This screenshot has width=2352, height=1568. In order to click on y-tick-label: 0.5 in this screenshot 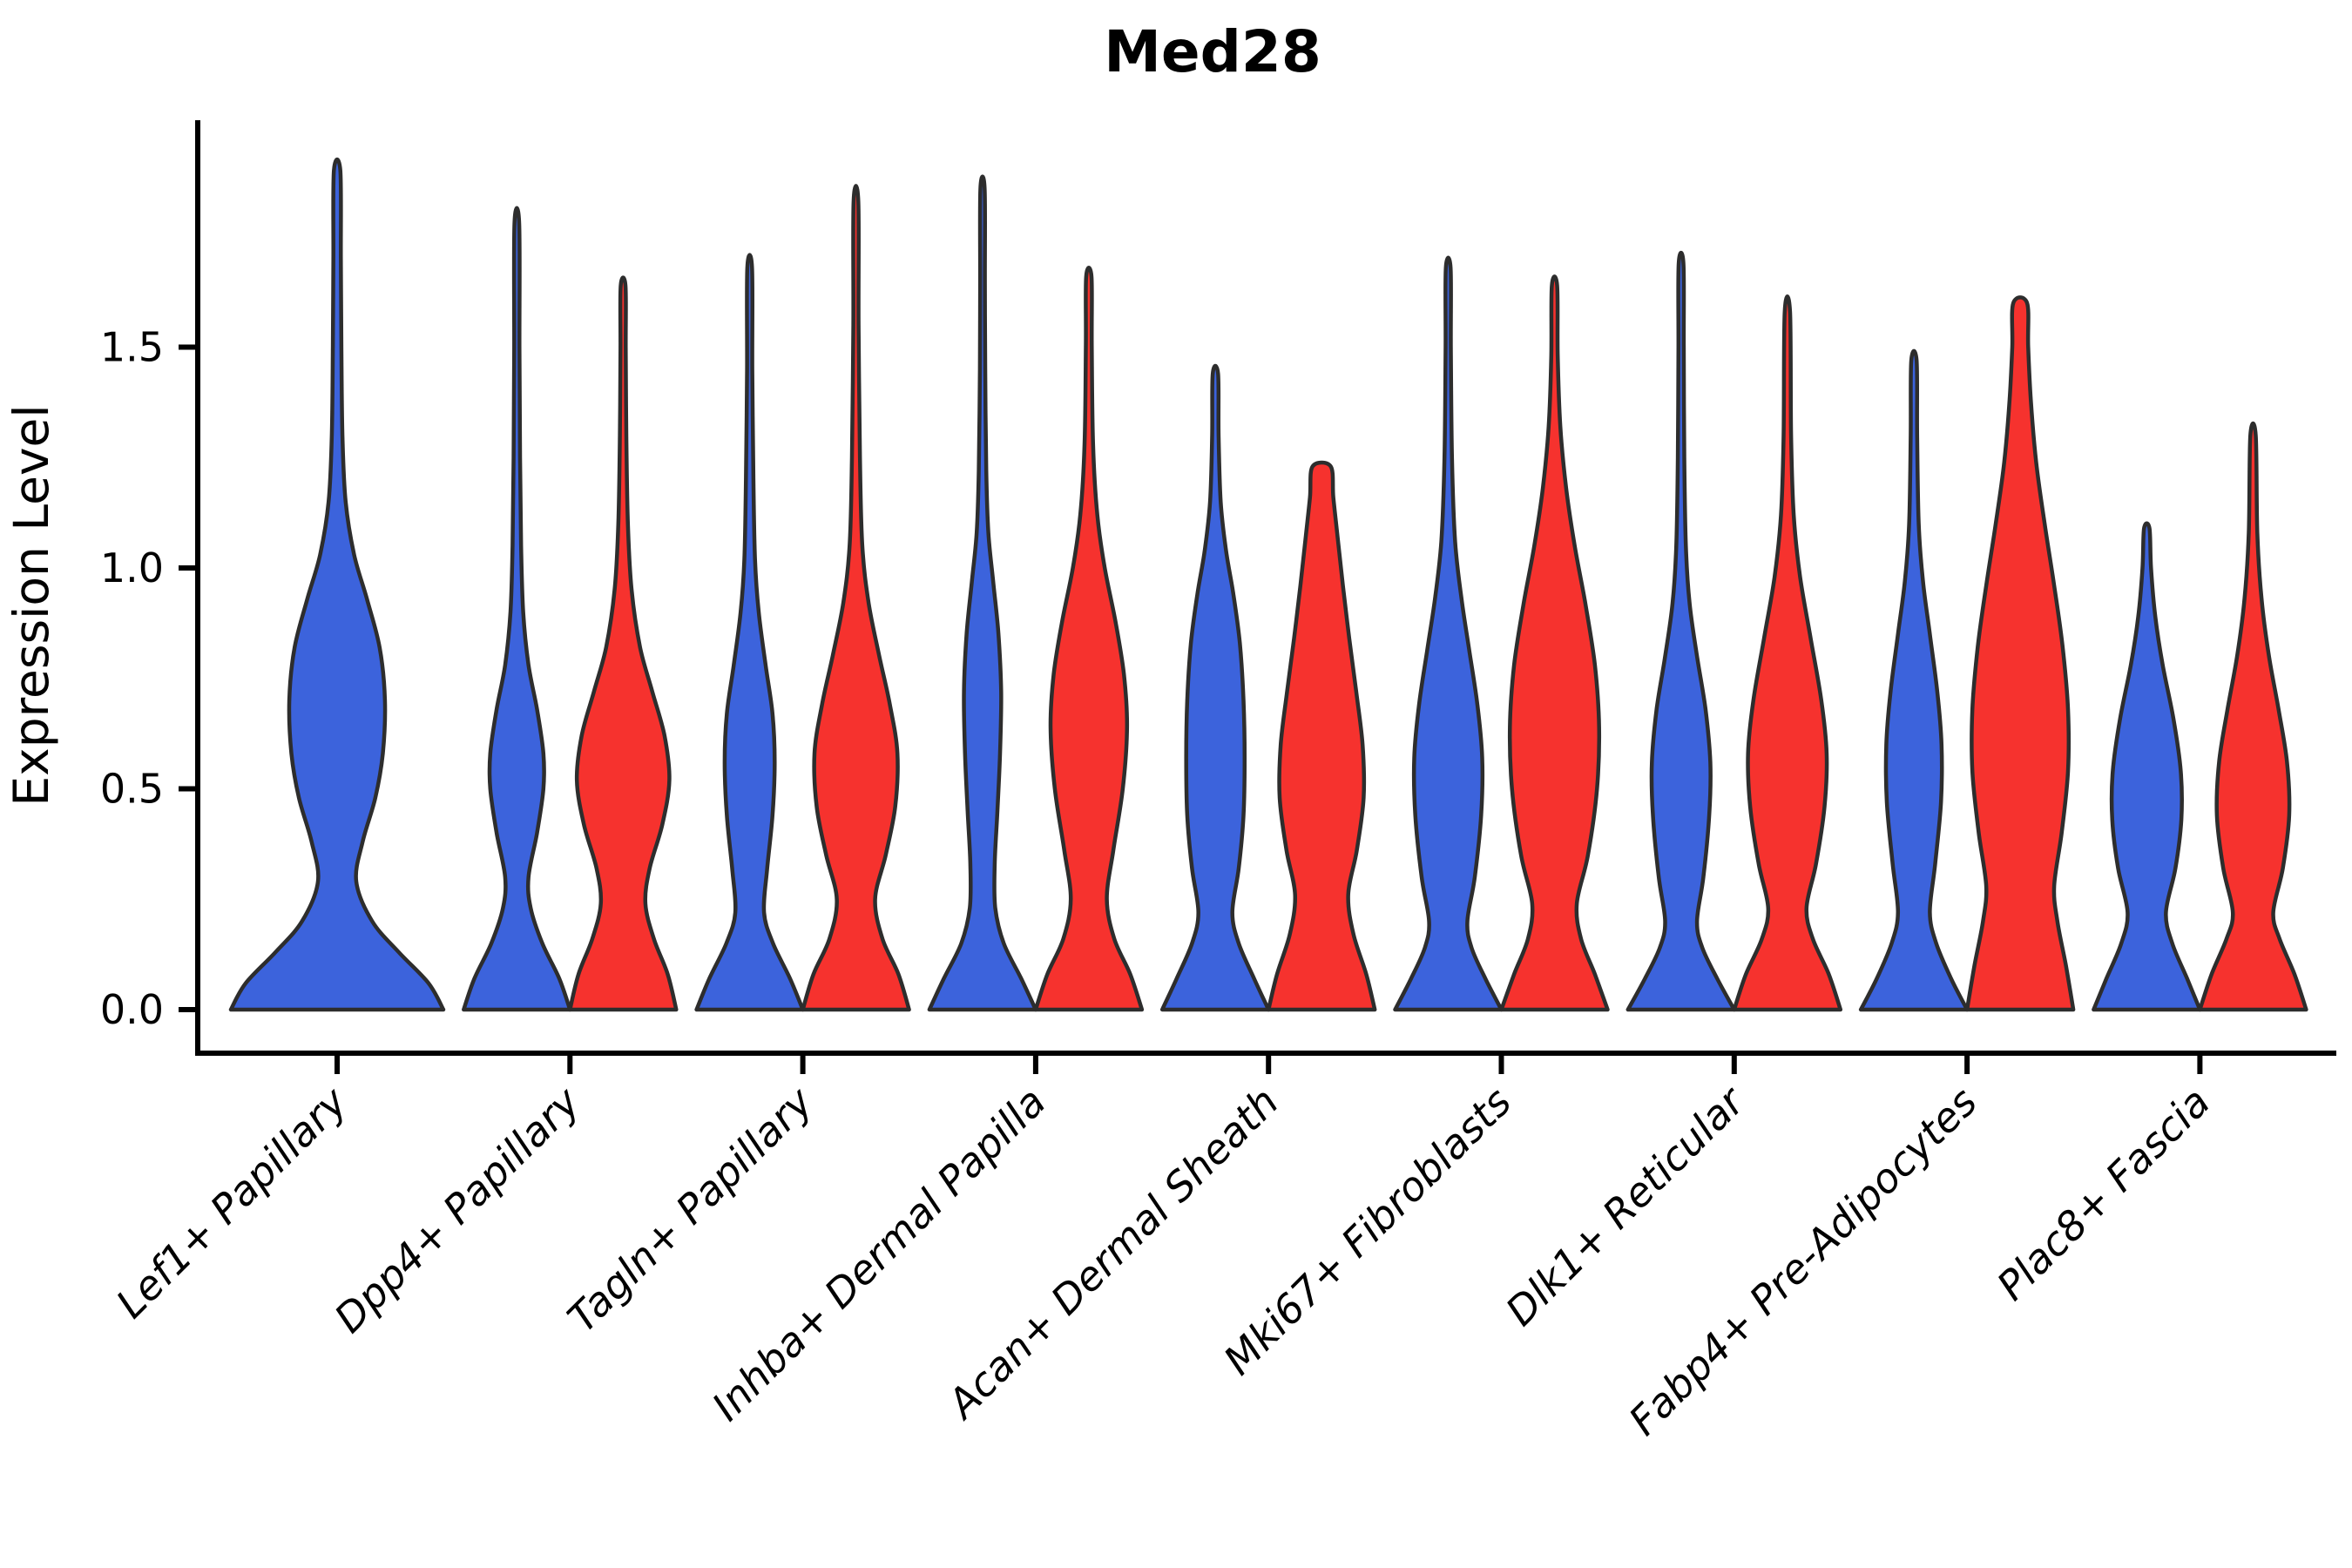, I will do `click(132, 790)`.